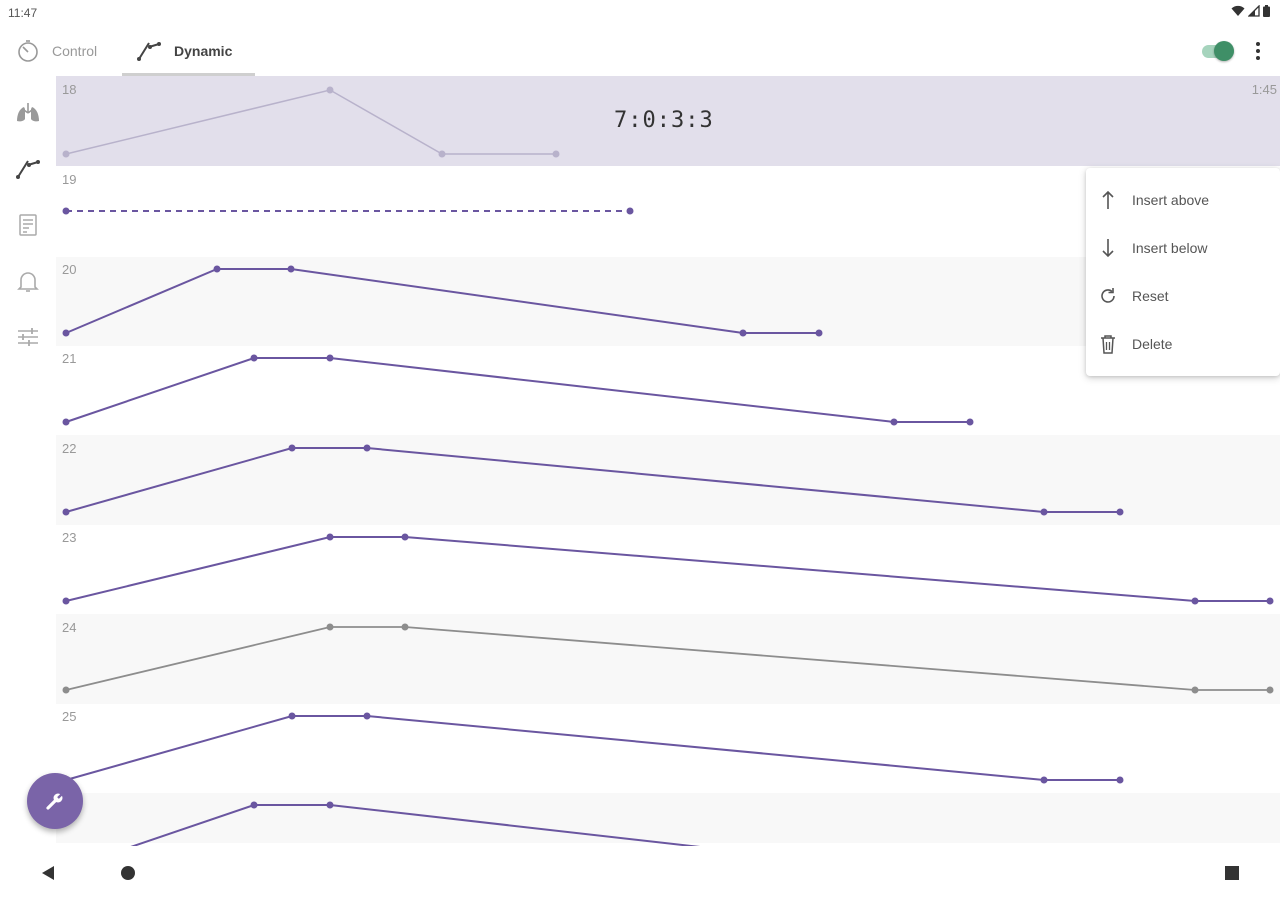  I want to click on nav-home-button, so click(128, 873).